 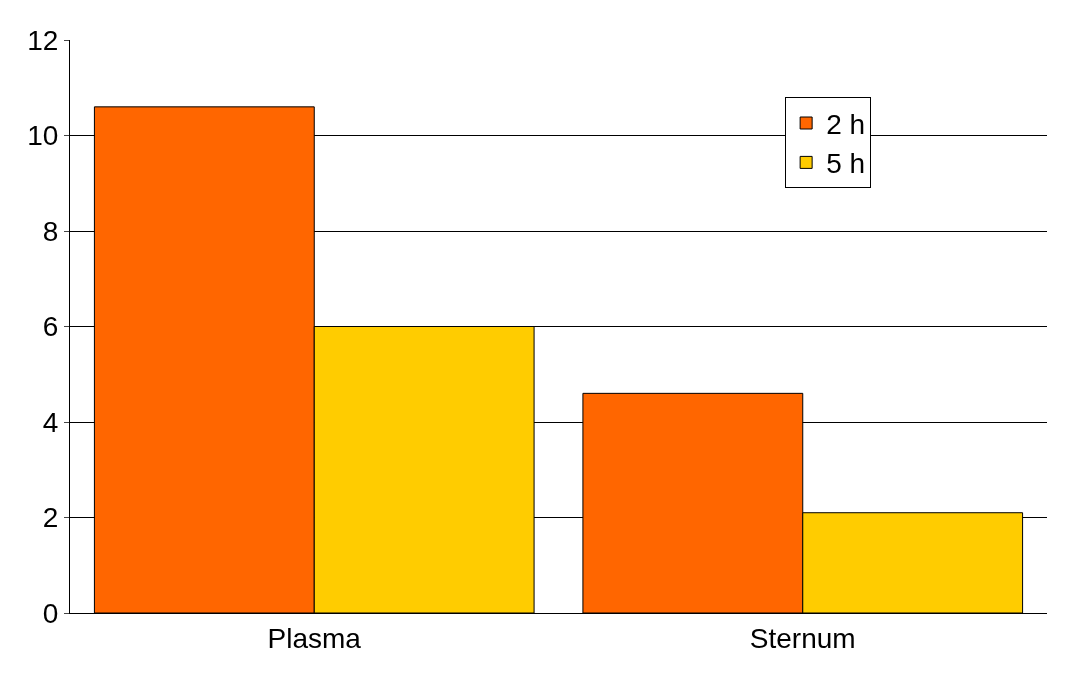 I want to click on y-tick-label: 8, so click(x=50, y=231).